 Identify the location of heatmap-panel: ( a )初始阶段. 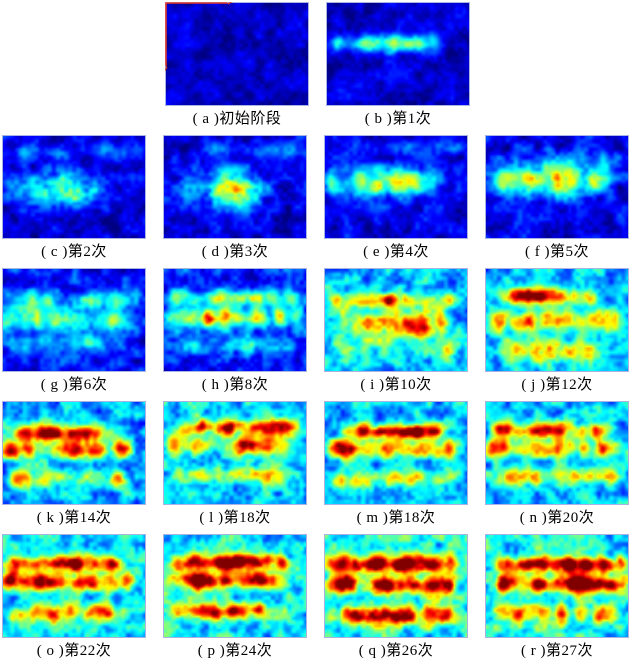
(237, 68).